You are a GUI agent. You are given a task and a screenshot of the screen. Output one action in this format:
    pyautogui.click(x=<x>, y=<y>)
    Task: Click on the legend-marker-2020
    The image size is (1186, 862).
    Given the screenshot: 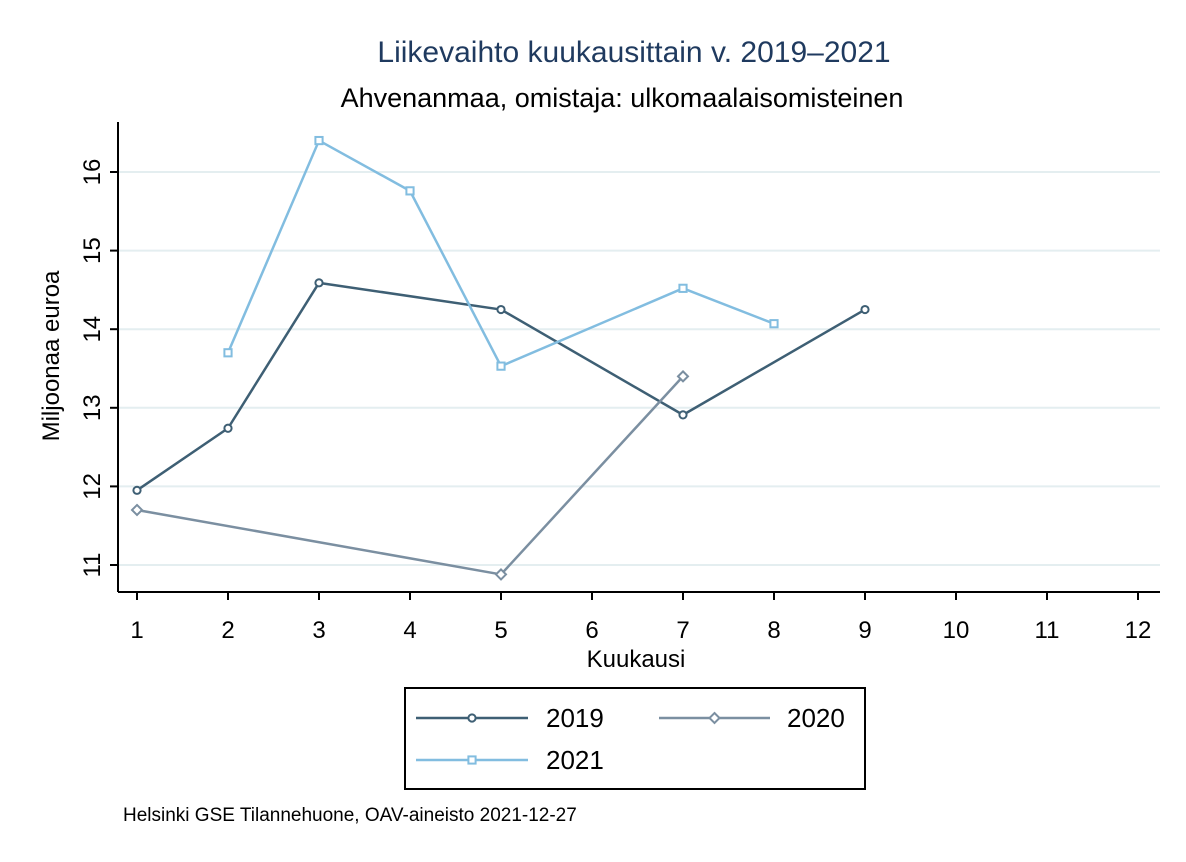 What is the action you would take?
    pyautogui.click(x=714, y=718)
    